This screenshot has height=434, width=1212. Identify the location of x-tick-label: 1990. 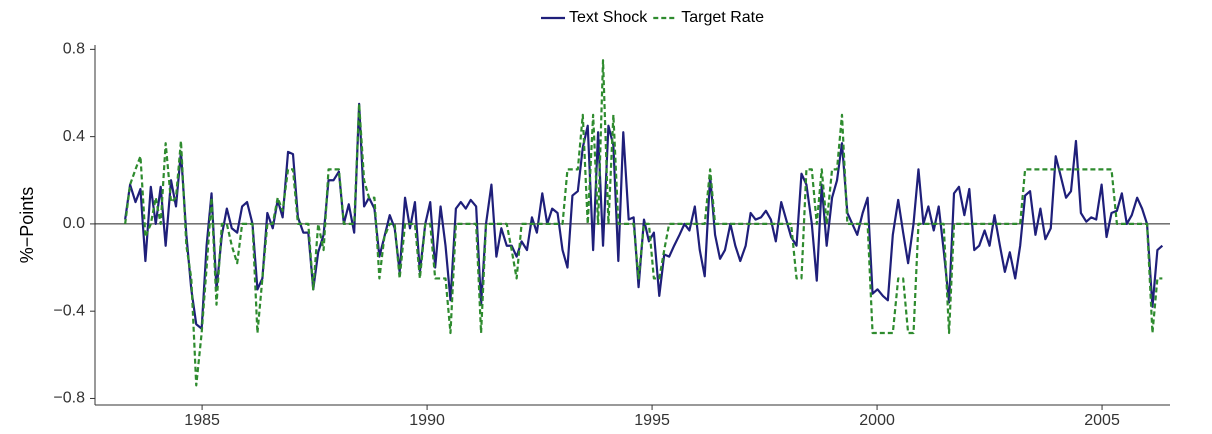
(427, 420).